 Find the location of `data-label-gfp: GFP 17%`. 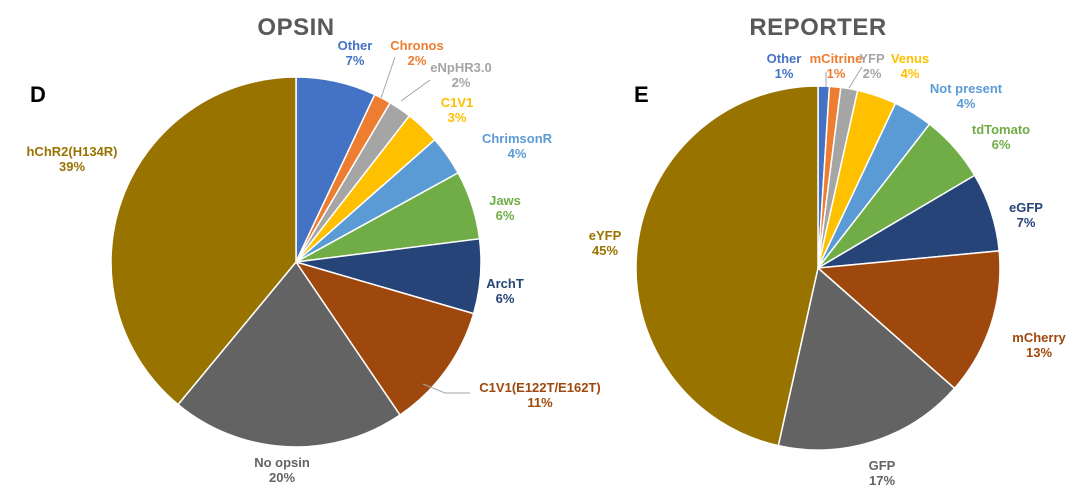

data-label-gfp: GFP 17% is located at coordinates (882, 473).